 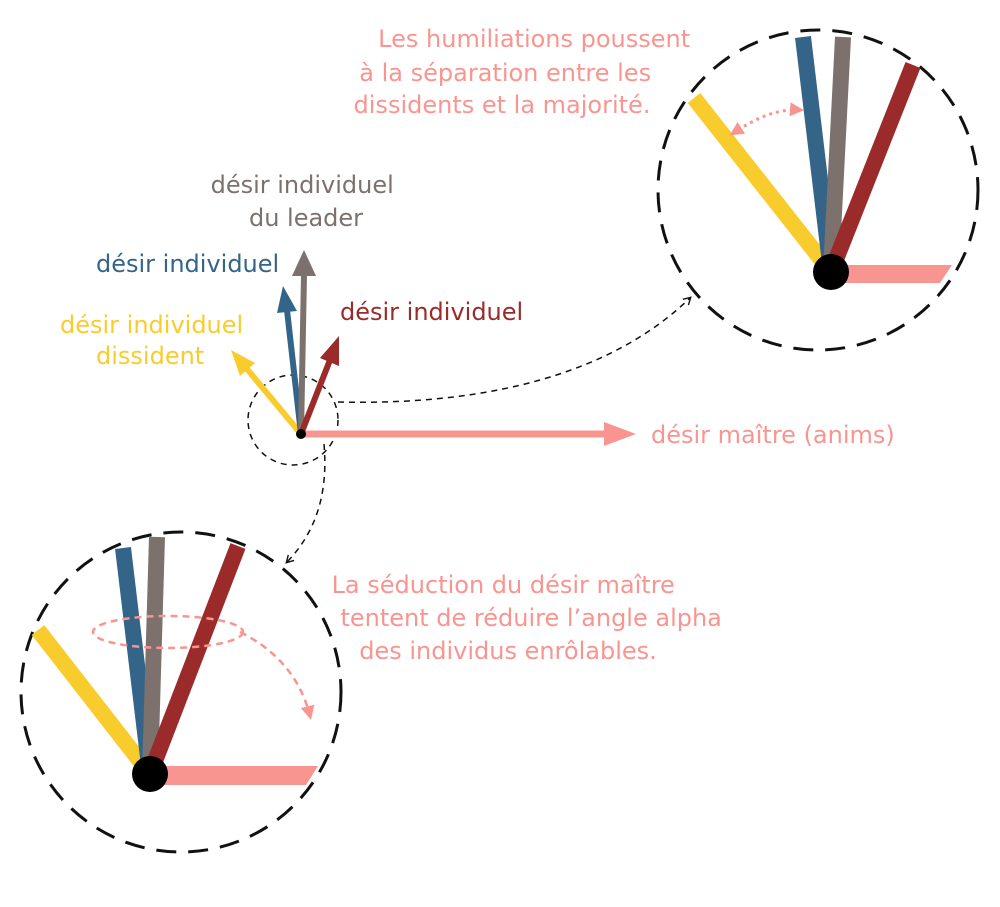 What do you see at coordinates (872, 168) in the screenshot?
I see `zoom-top-red-bar` at bounding box center [872, 168].